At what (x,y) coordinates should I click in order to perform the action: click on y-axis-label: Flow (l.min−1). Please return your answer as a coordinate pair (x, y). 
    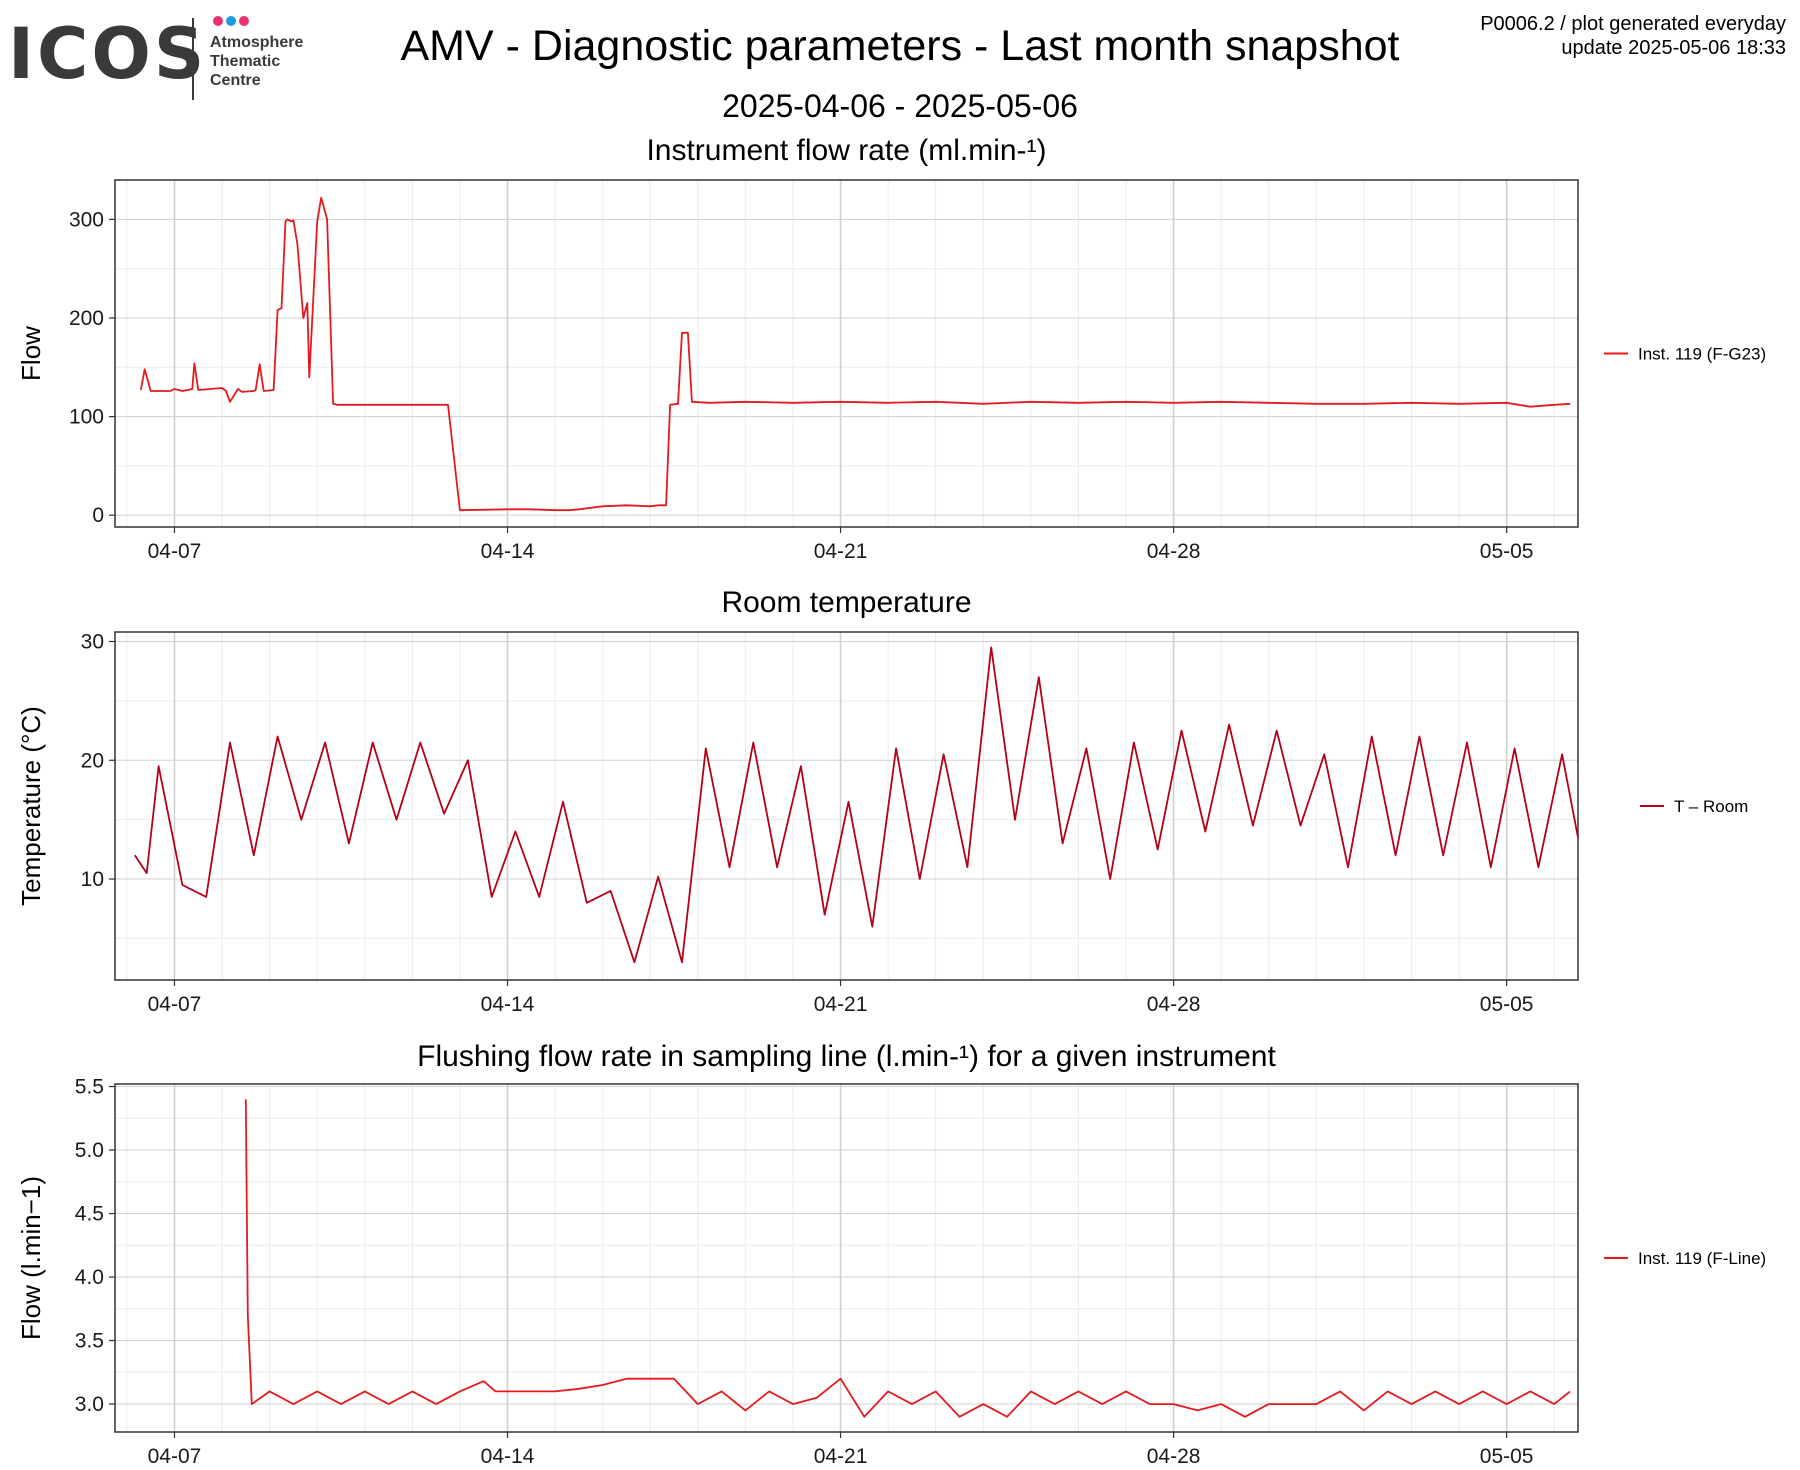
    Looking at the image, I should click on (31, 1258).